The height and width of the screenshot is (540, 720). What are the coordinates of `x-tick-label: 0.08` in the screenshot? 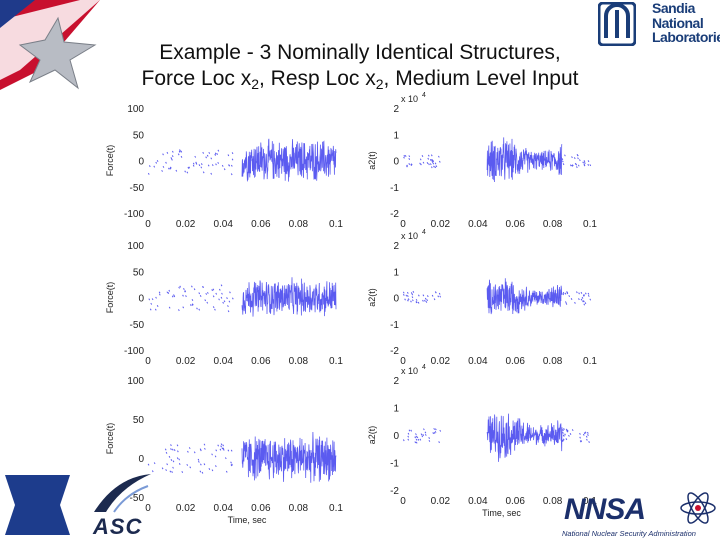 It's located at (299, 361).